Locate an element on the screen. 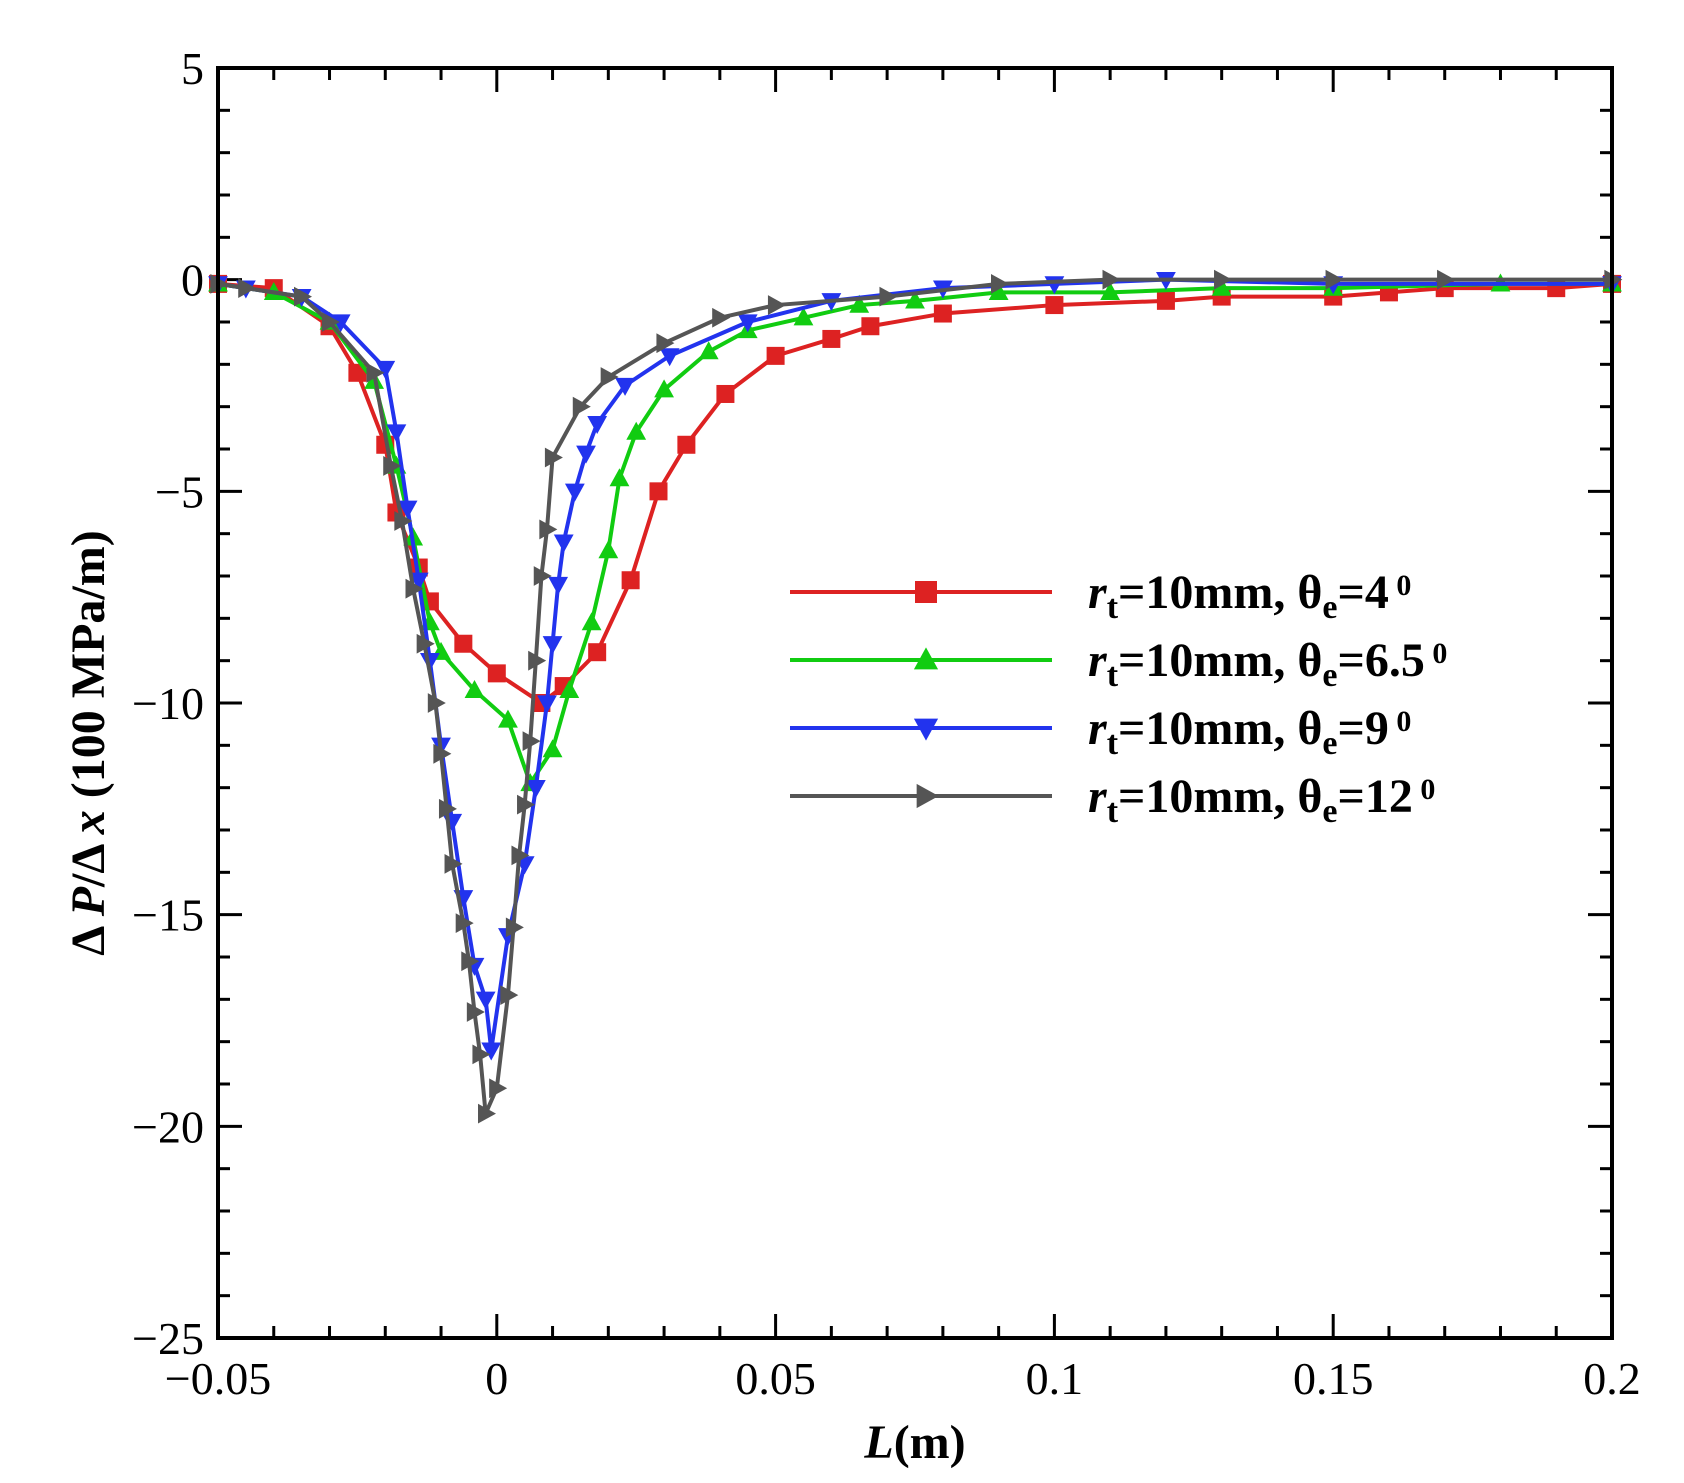 The image size is (1684, 1483). legend-label: rt=10mm, θe=4 0 is located at coordinates (1249, 596).